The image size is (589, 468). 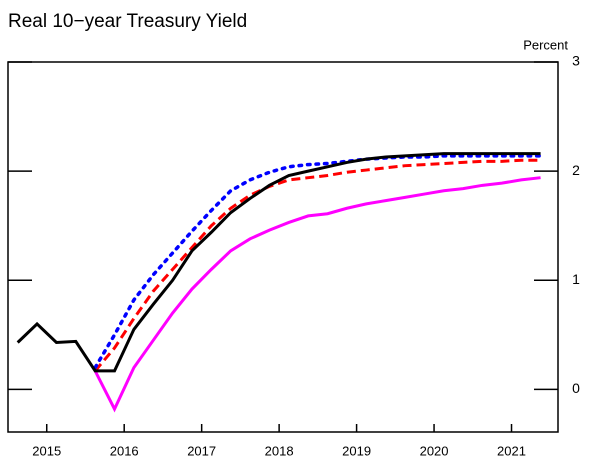 I want to click on x-tick-label: 2021, so click(x=511, y=450).